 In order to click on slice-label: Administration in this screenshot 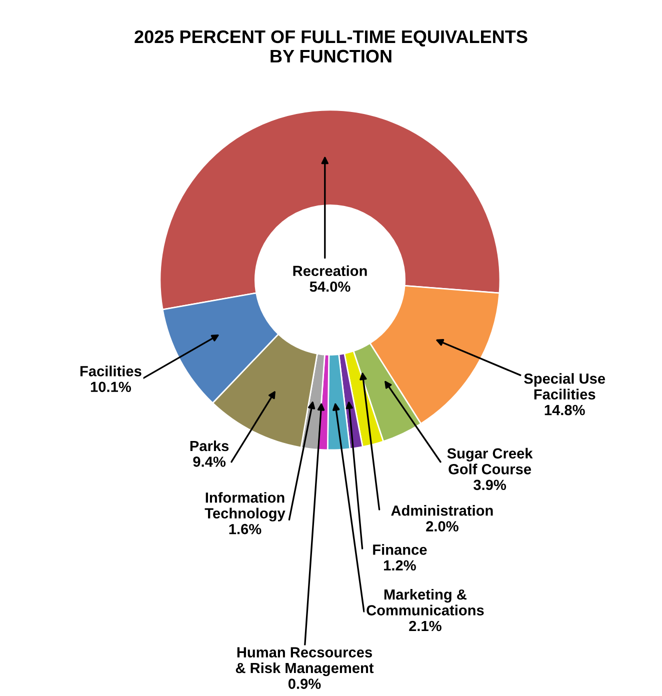, I will do `click(442, 510)`.